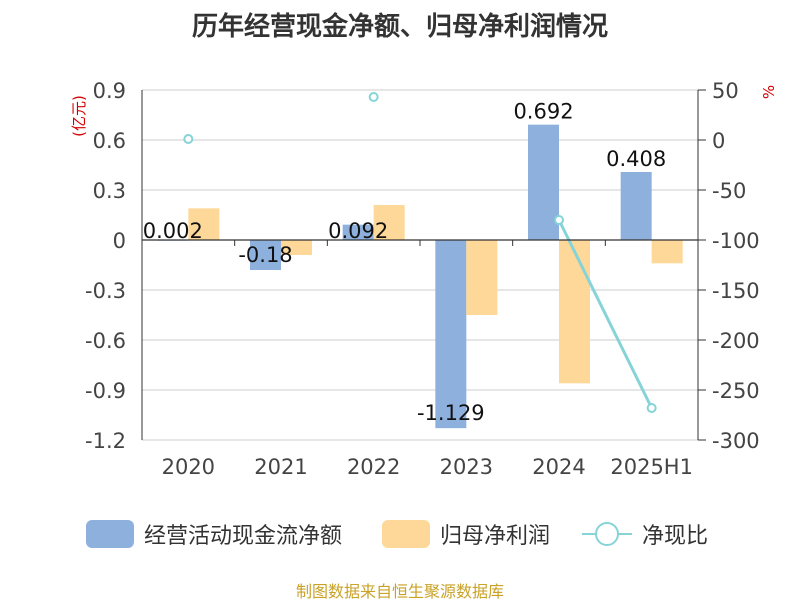  I want to click on data-label-cash-flow: -0.18, so click(265, 255).